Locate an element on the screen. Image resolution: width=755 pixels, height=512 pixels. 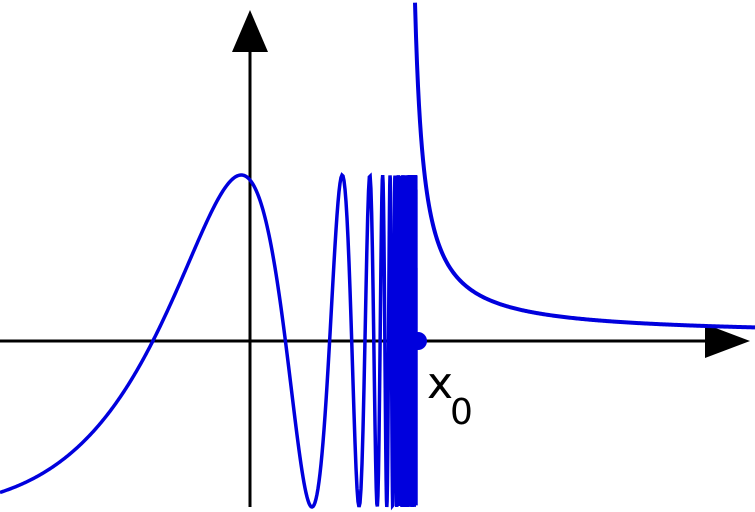
point-label: x is located at coordinates (440, 383).